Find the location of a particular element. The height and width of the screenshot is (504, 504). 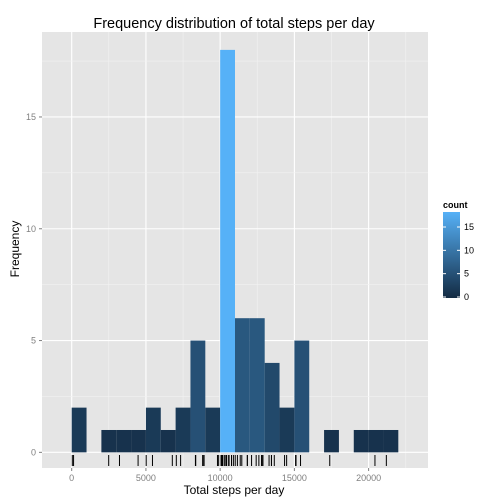

x-axis-label: Total steps per day is located at coordinates (234, 490).